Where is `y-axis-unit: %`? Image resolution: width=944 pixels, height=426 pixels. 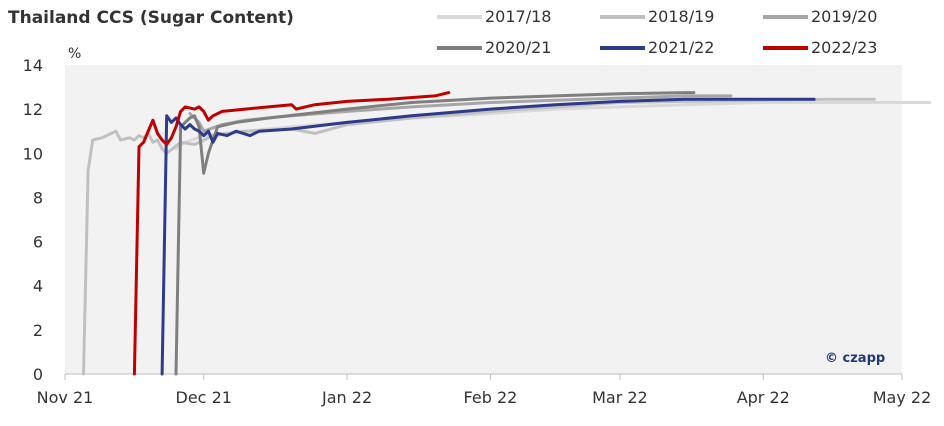
y-axis-unit: % is located at coordinates (74, 54).